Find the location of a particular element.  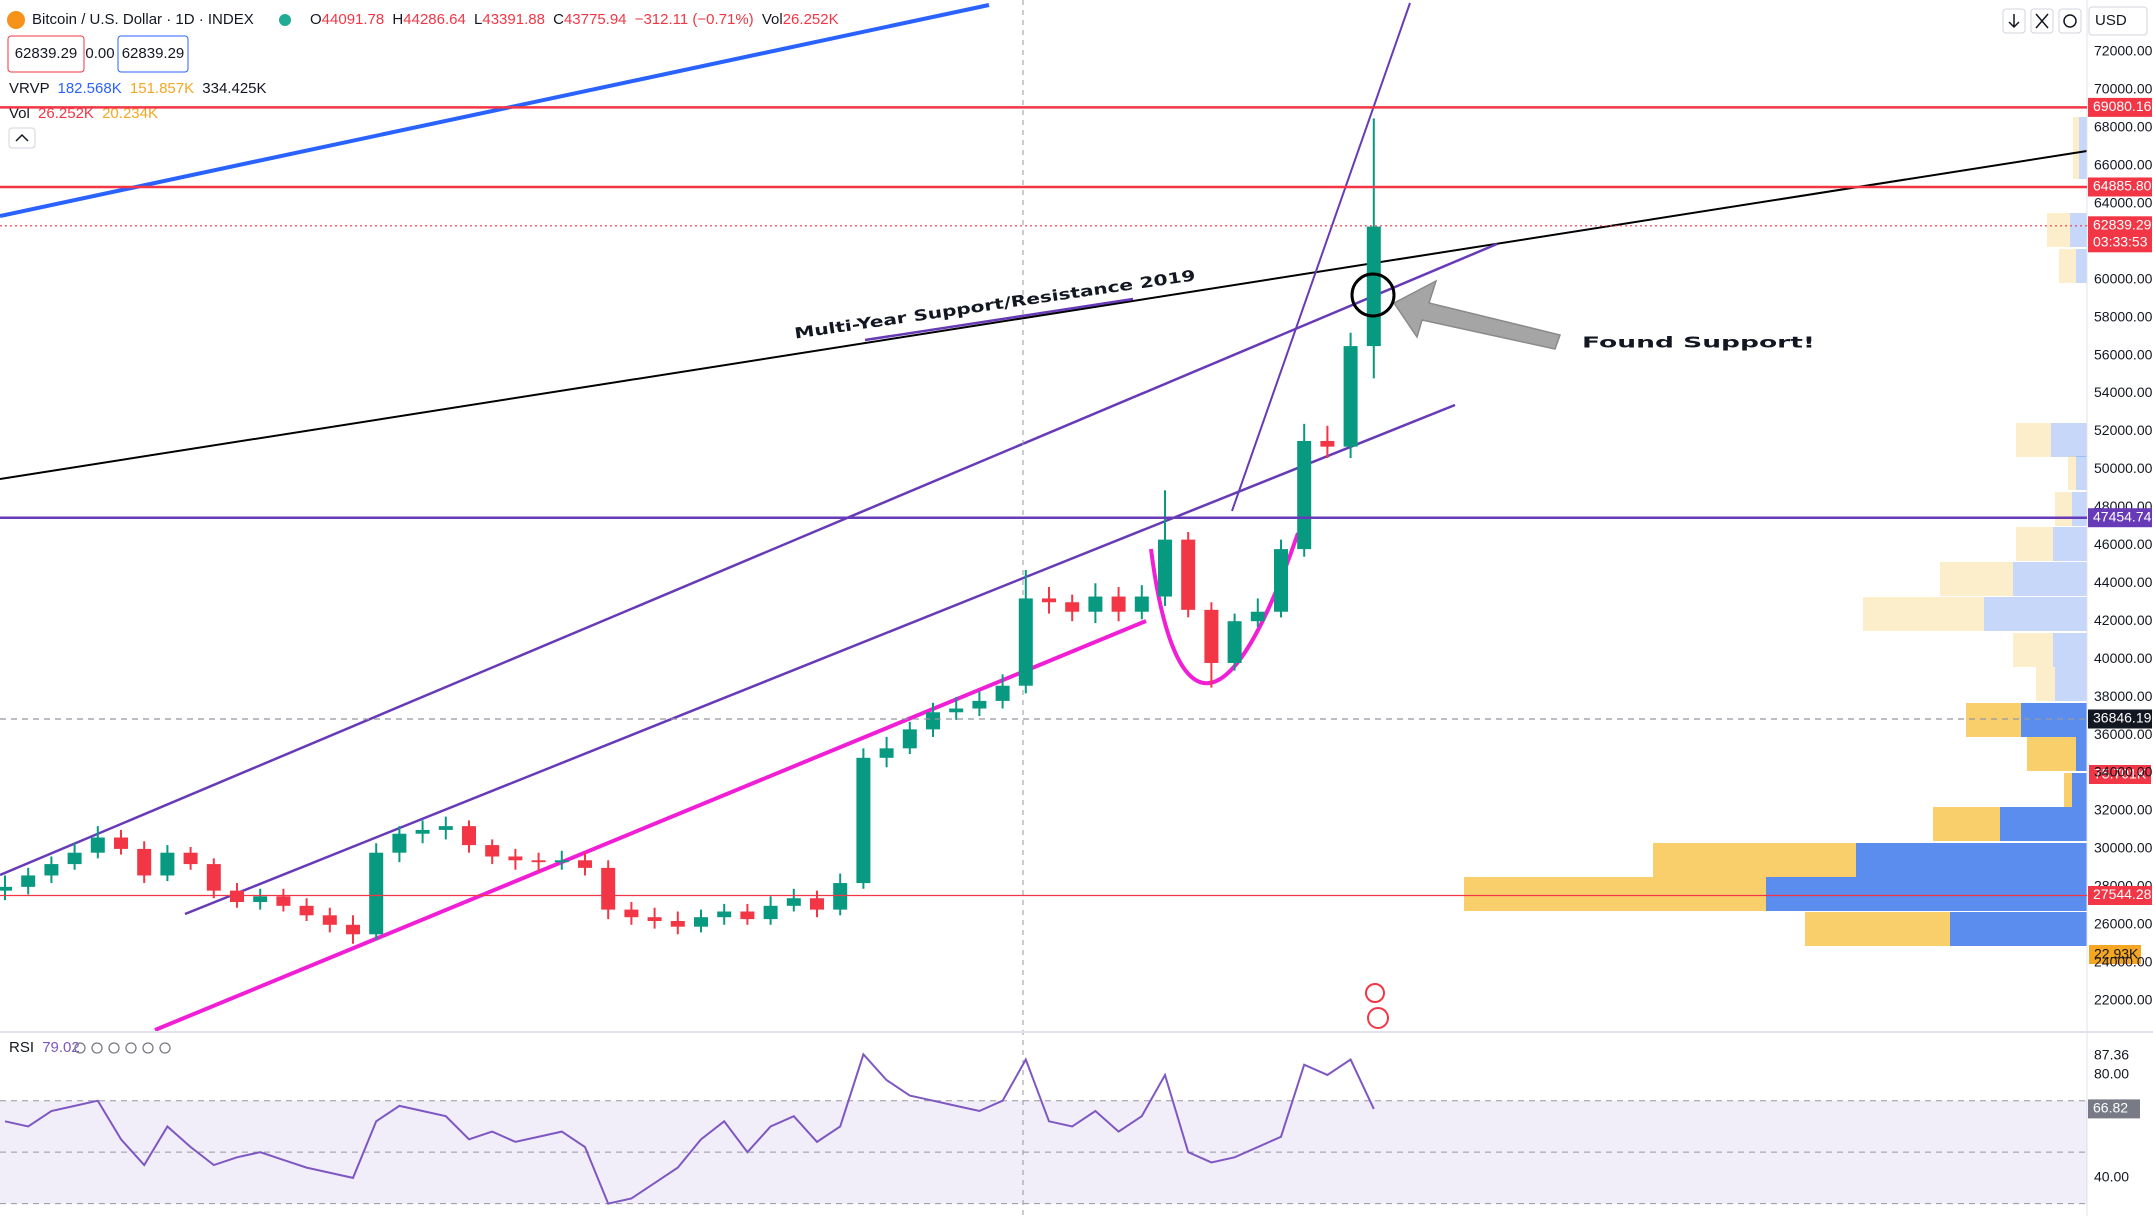

y-tick-label: 24000.00 is located at coordinates (2123, 961).